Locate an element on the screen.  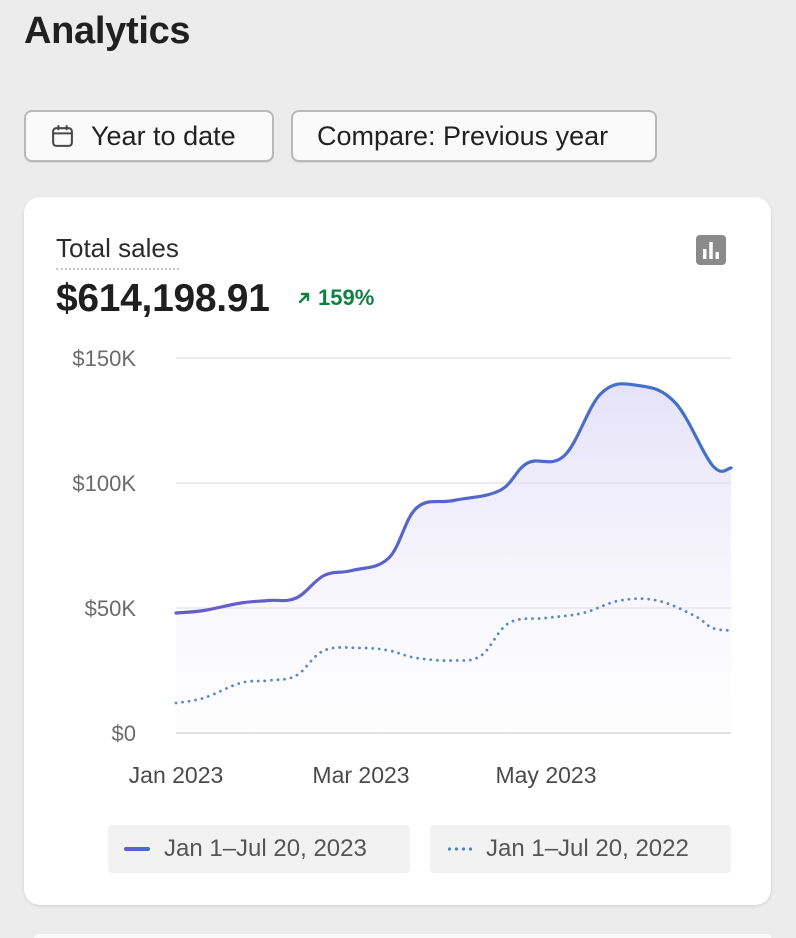
calendar-icon is located at coordinates (62, 135).